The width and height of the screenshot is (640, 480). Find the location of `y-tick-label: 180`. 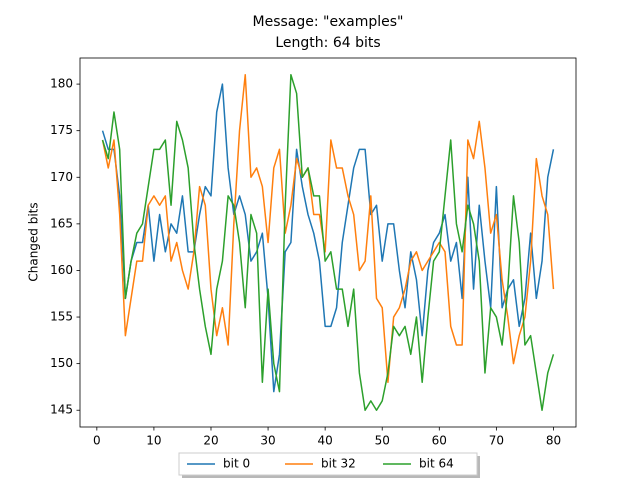

y-tick-label: 180 is located at coordinates (61, 84).